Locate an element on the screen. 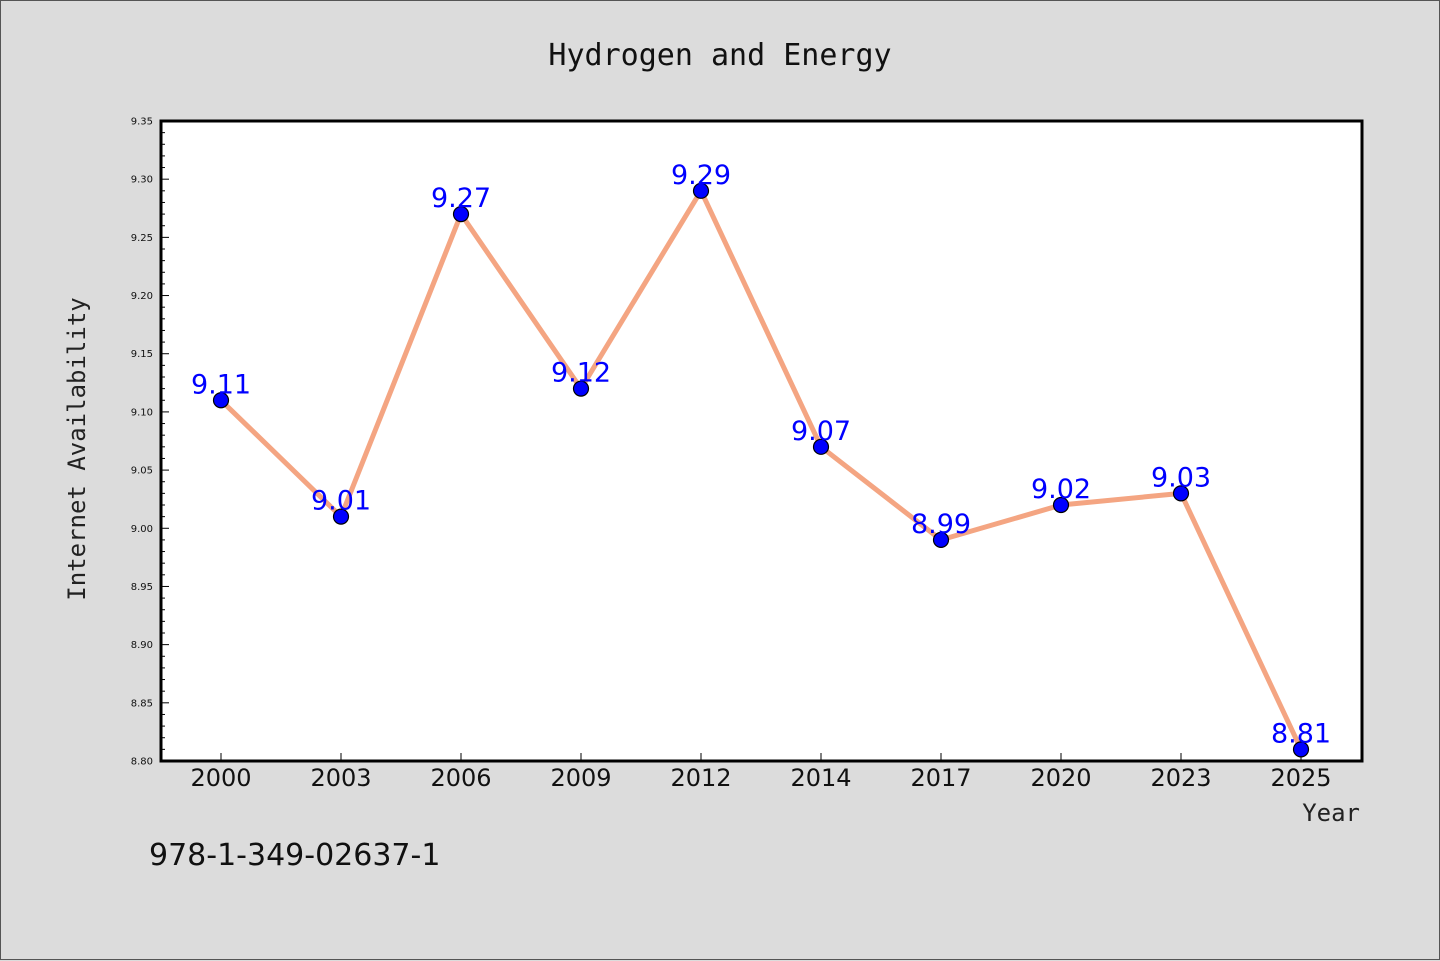 The image size is (1440, 961). data-label: 8.81 is located at coordinates (1301, 733).